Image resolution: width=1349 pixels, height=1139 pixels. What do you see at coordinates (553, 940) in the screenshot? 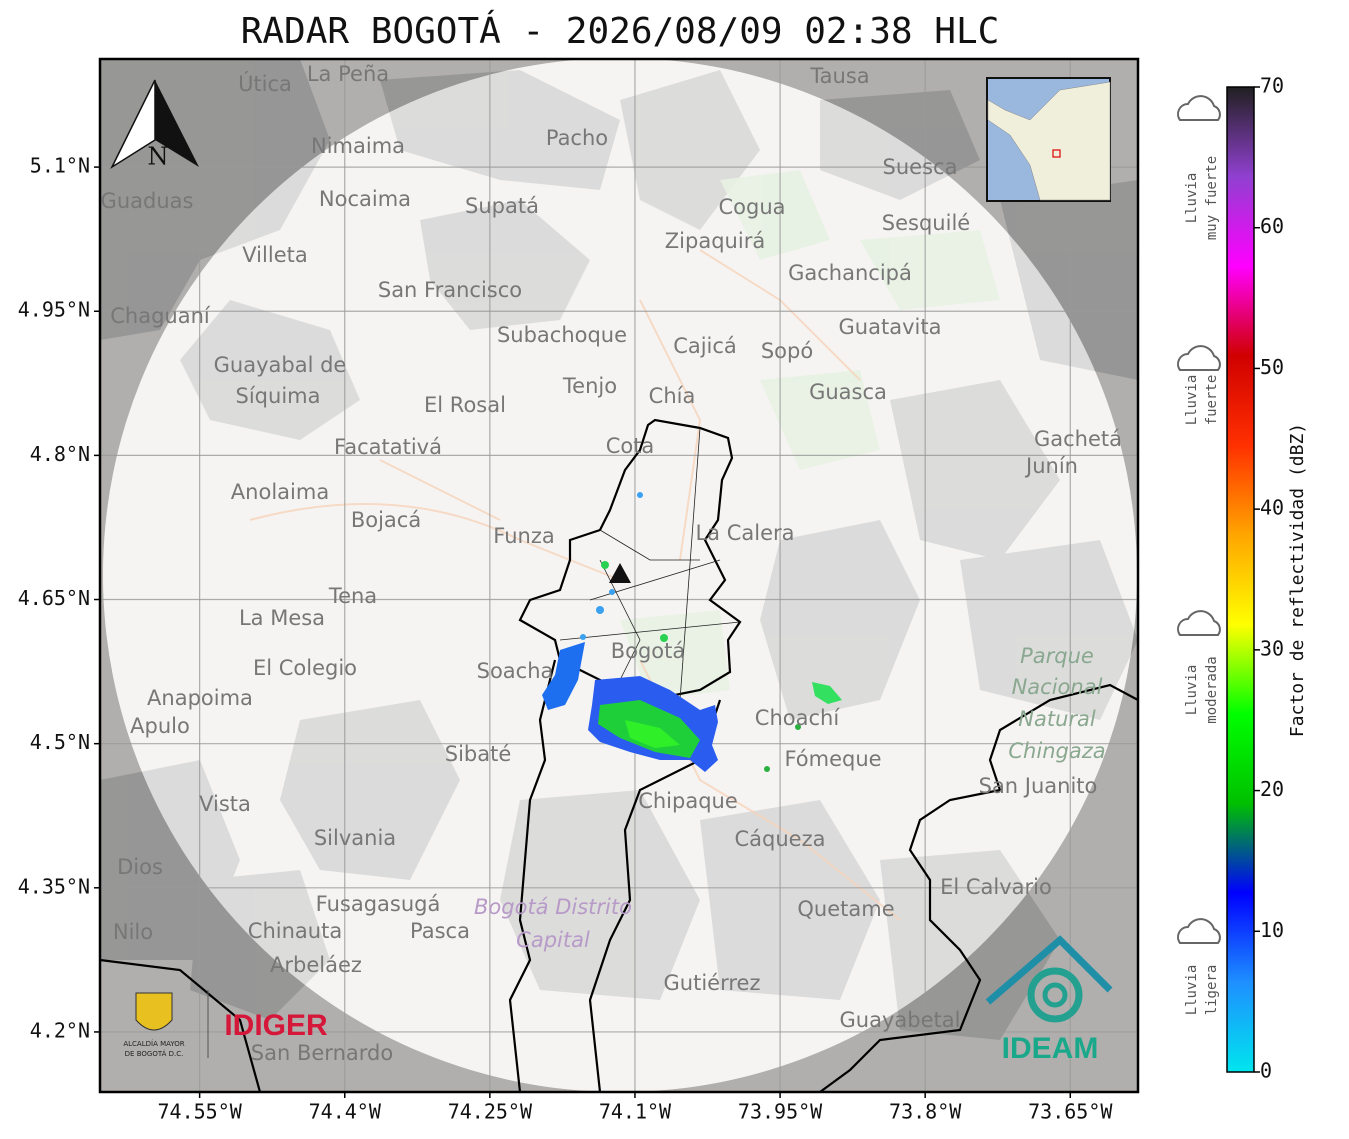
I see `district-label: Capital` at bounding box center [553, 940].